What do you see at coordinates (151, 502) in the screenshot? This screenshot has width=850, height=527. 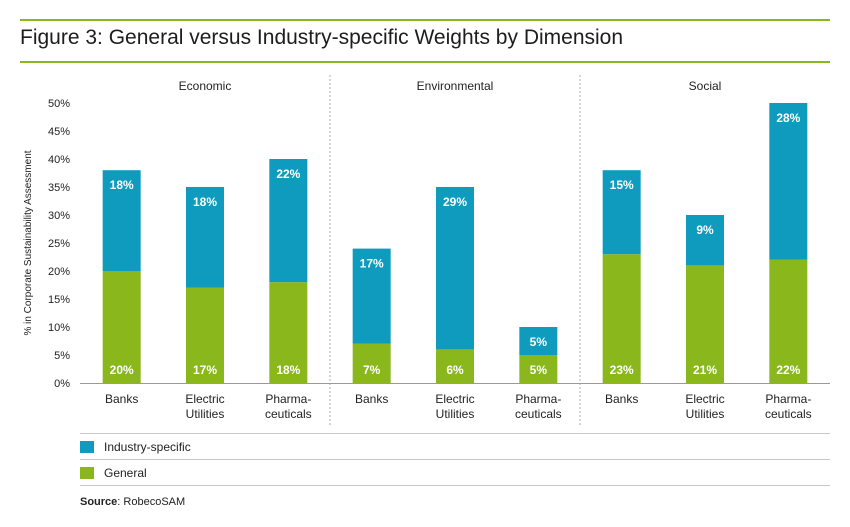 I see `source-value: : RobecoSAM` at bounding box center [151, 502].